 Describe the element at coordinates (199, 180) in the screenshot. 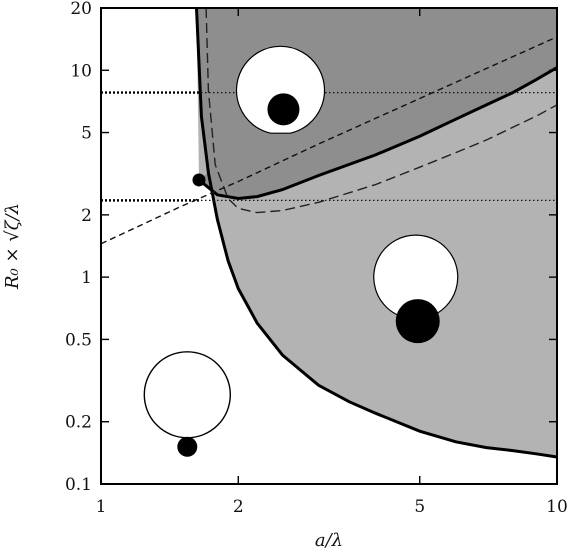

I see `intersection-point` at that location.